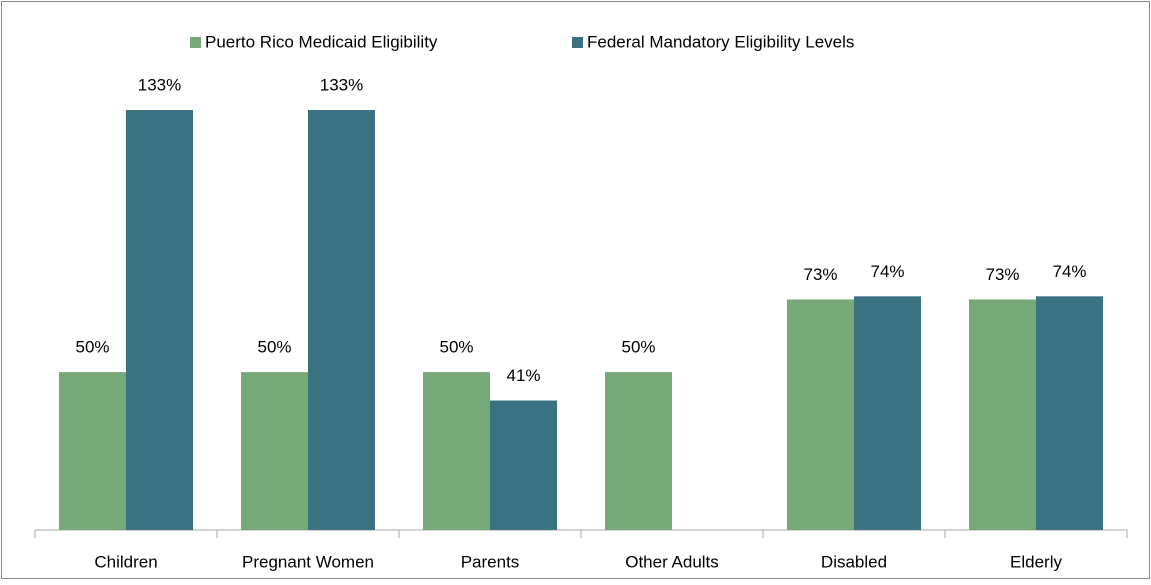 The image size is (1151, 585). Describe the element at coordinates (125, 561) in the screenshot. I see `x-tick-label: Children` at that location.